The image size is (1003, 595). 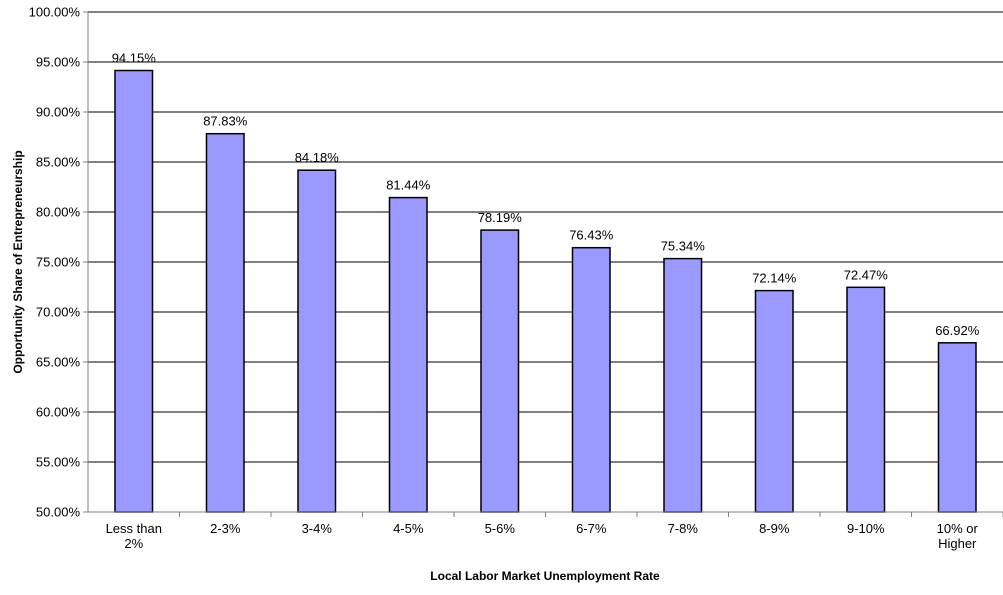 I want to click on x-tick-label: 2%, so click(x=133, y=543).